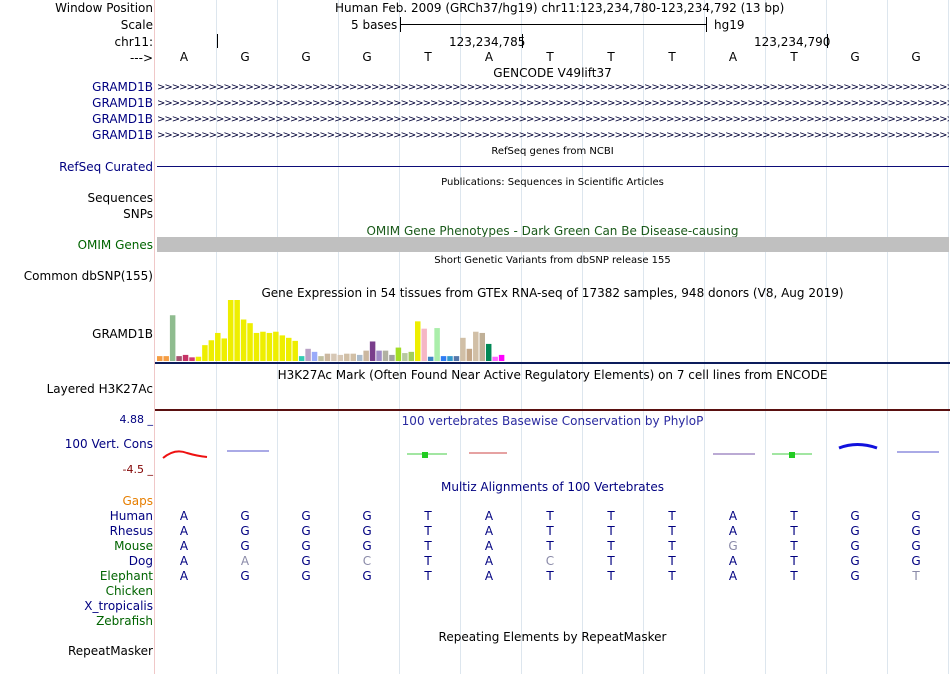  What do you see at coordinates (88, 276) in the screenshot?
I see `dbsnp-label: Common dbSNP(155)` at bounding box center [88, 276].